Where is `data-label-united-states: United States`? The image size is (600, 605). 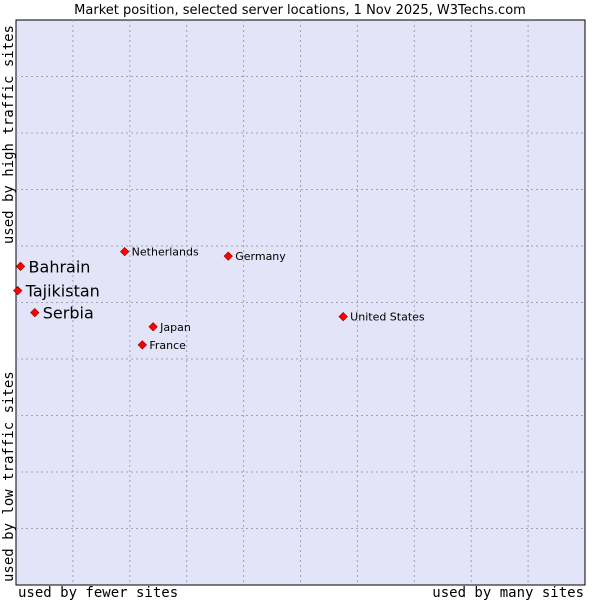 data-label-united-states: United States is located at coordinates (387, 317).